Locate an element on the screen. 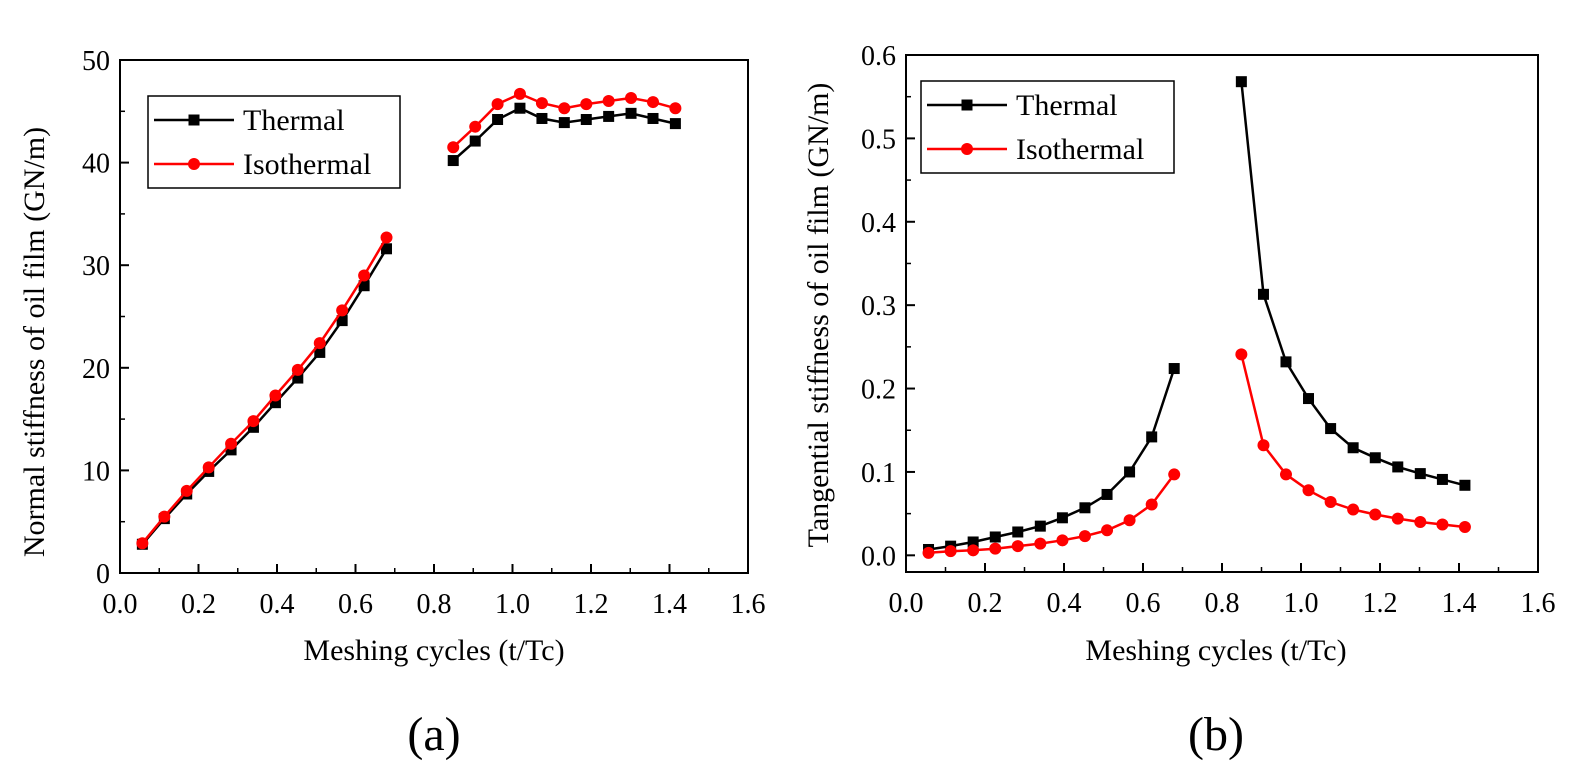  x-tick-label: 1.6 is located at coordinates (1538, 603).